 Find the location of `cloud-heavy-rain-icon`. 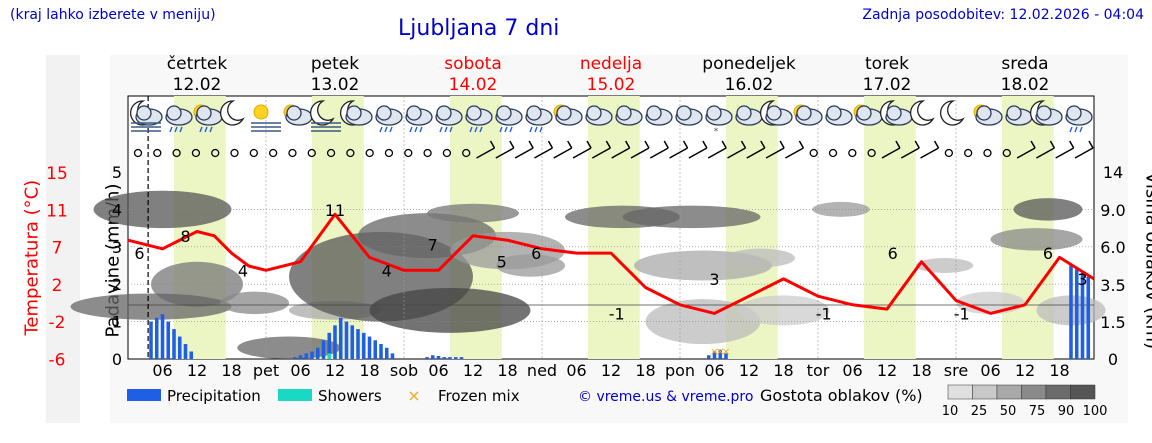

cloud-heavy-rain-icon is located at coordinates (419, 119).